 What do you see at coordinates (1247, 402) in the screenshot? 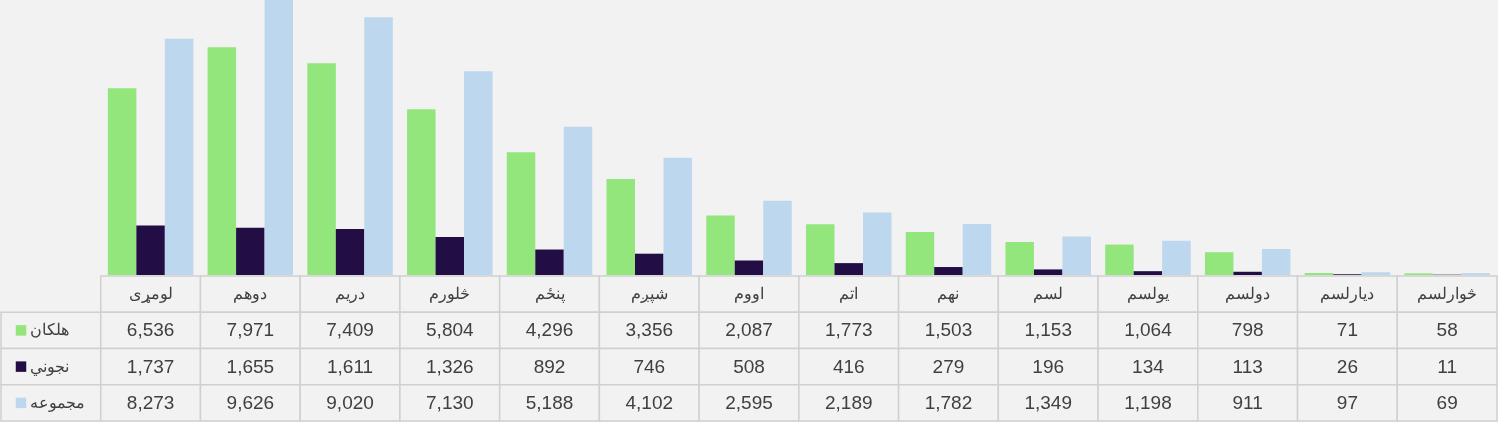
I see `data-label: 911` at bounding box center [1247, 402].